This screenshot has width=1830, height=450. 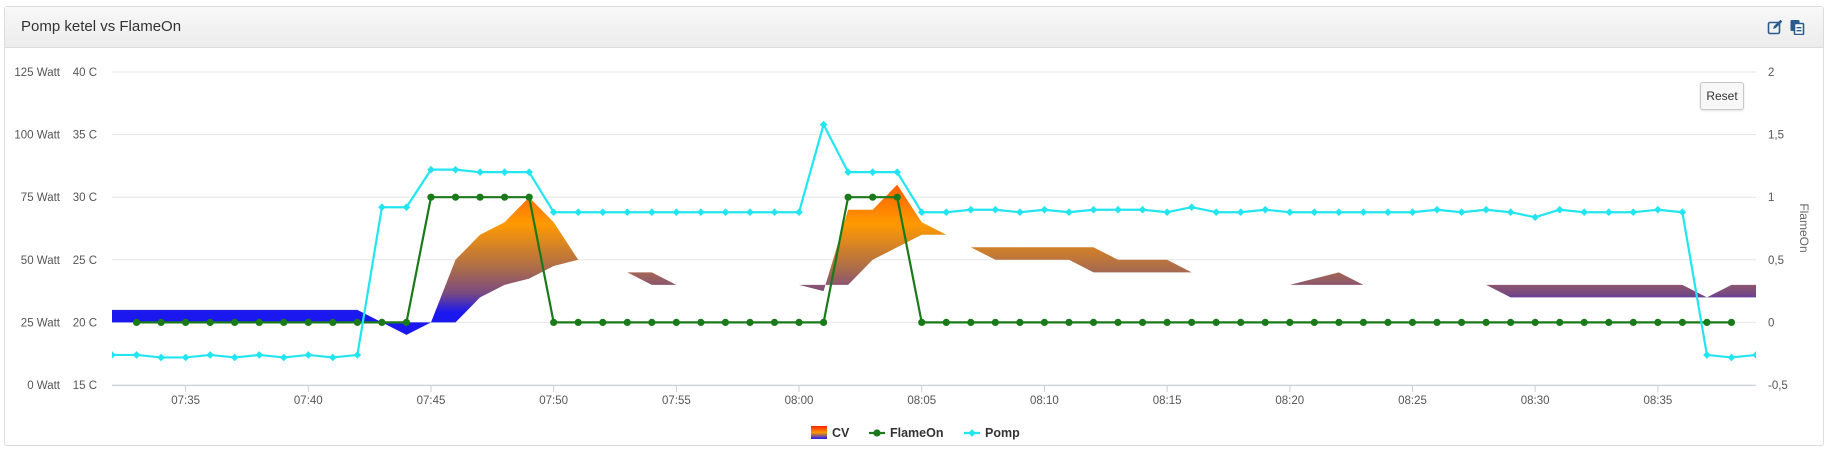 I want to click on y-tick-watt: 25 Watt, so click(x=41, y=323).